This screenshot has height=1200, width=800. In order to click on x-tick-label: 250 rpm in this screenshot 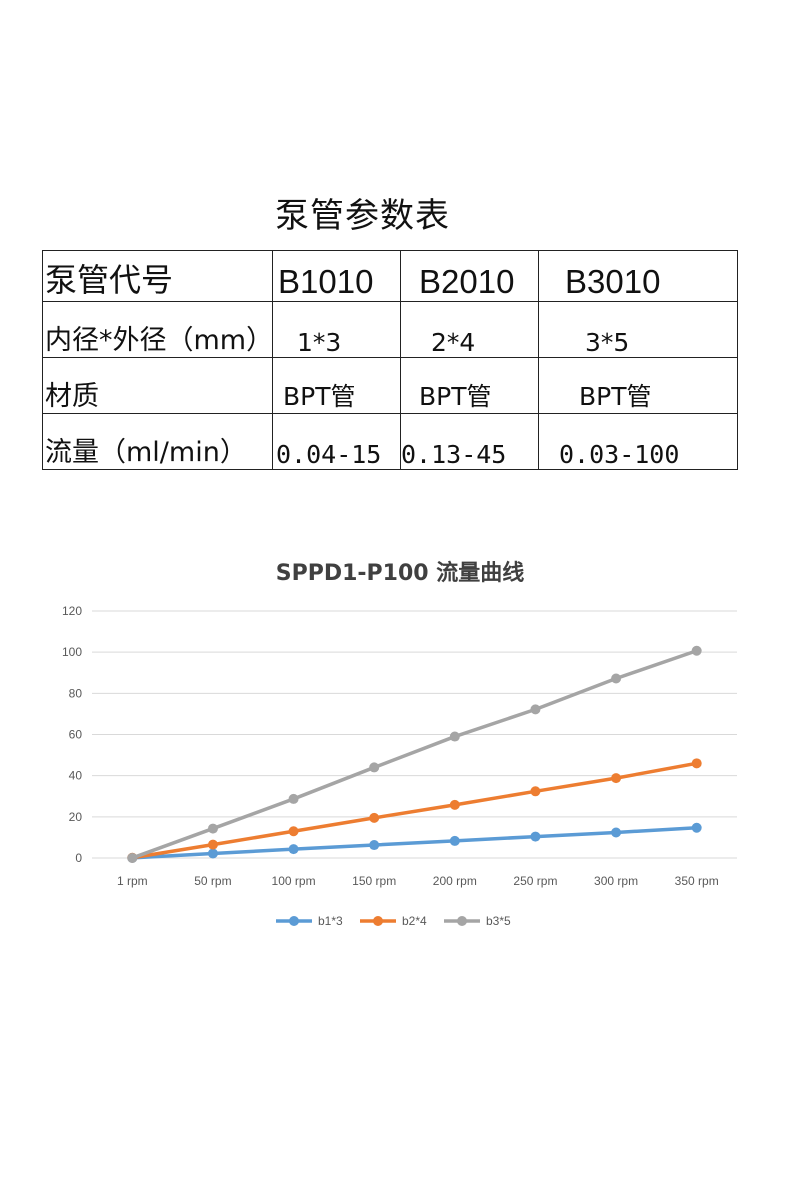, I will do `click(535, 881)`.